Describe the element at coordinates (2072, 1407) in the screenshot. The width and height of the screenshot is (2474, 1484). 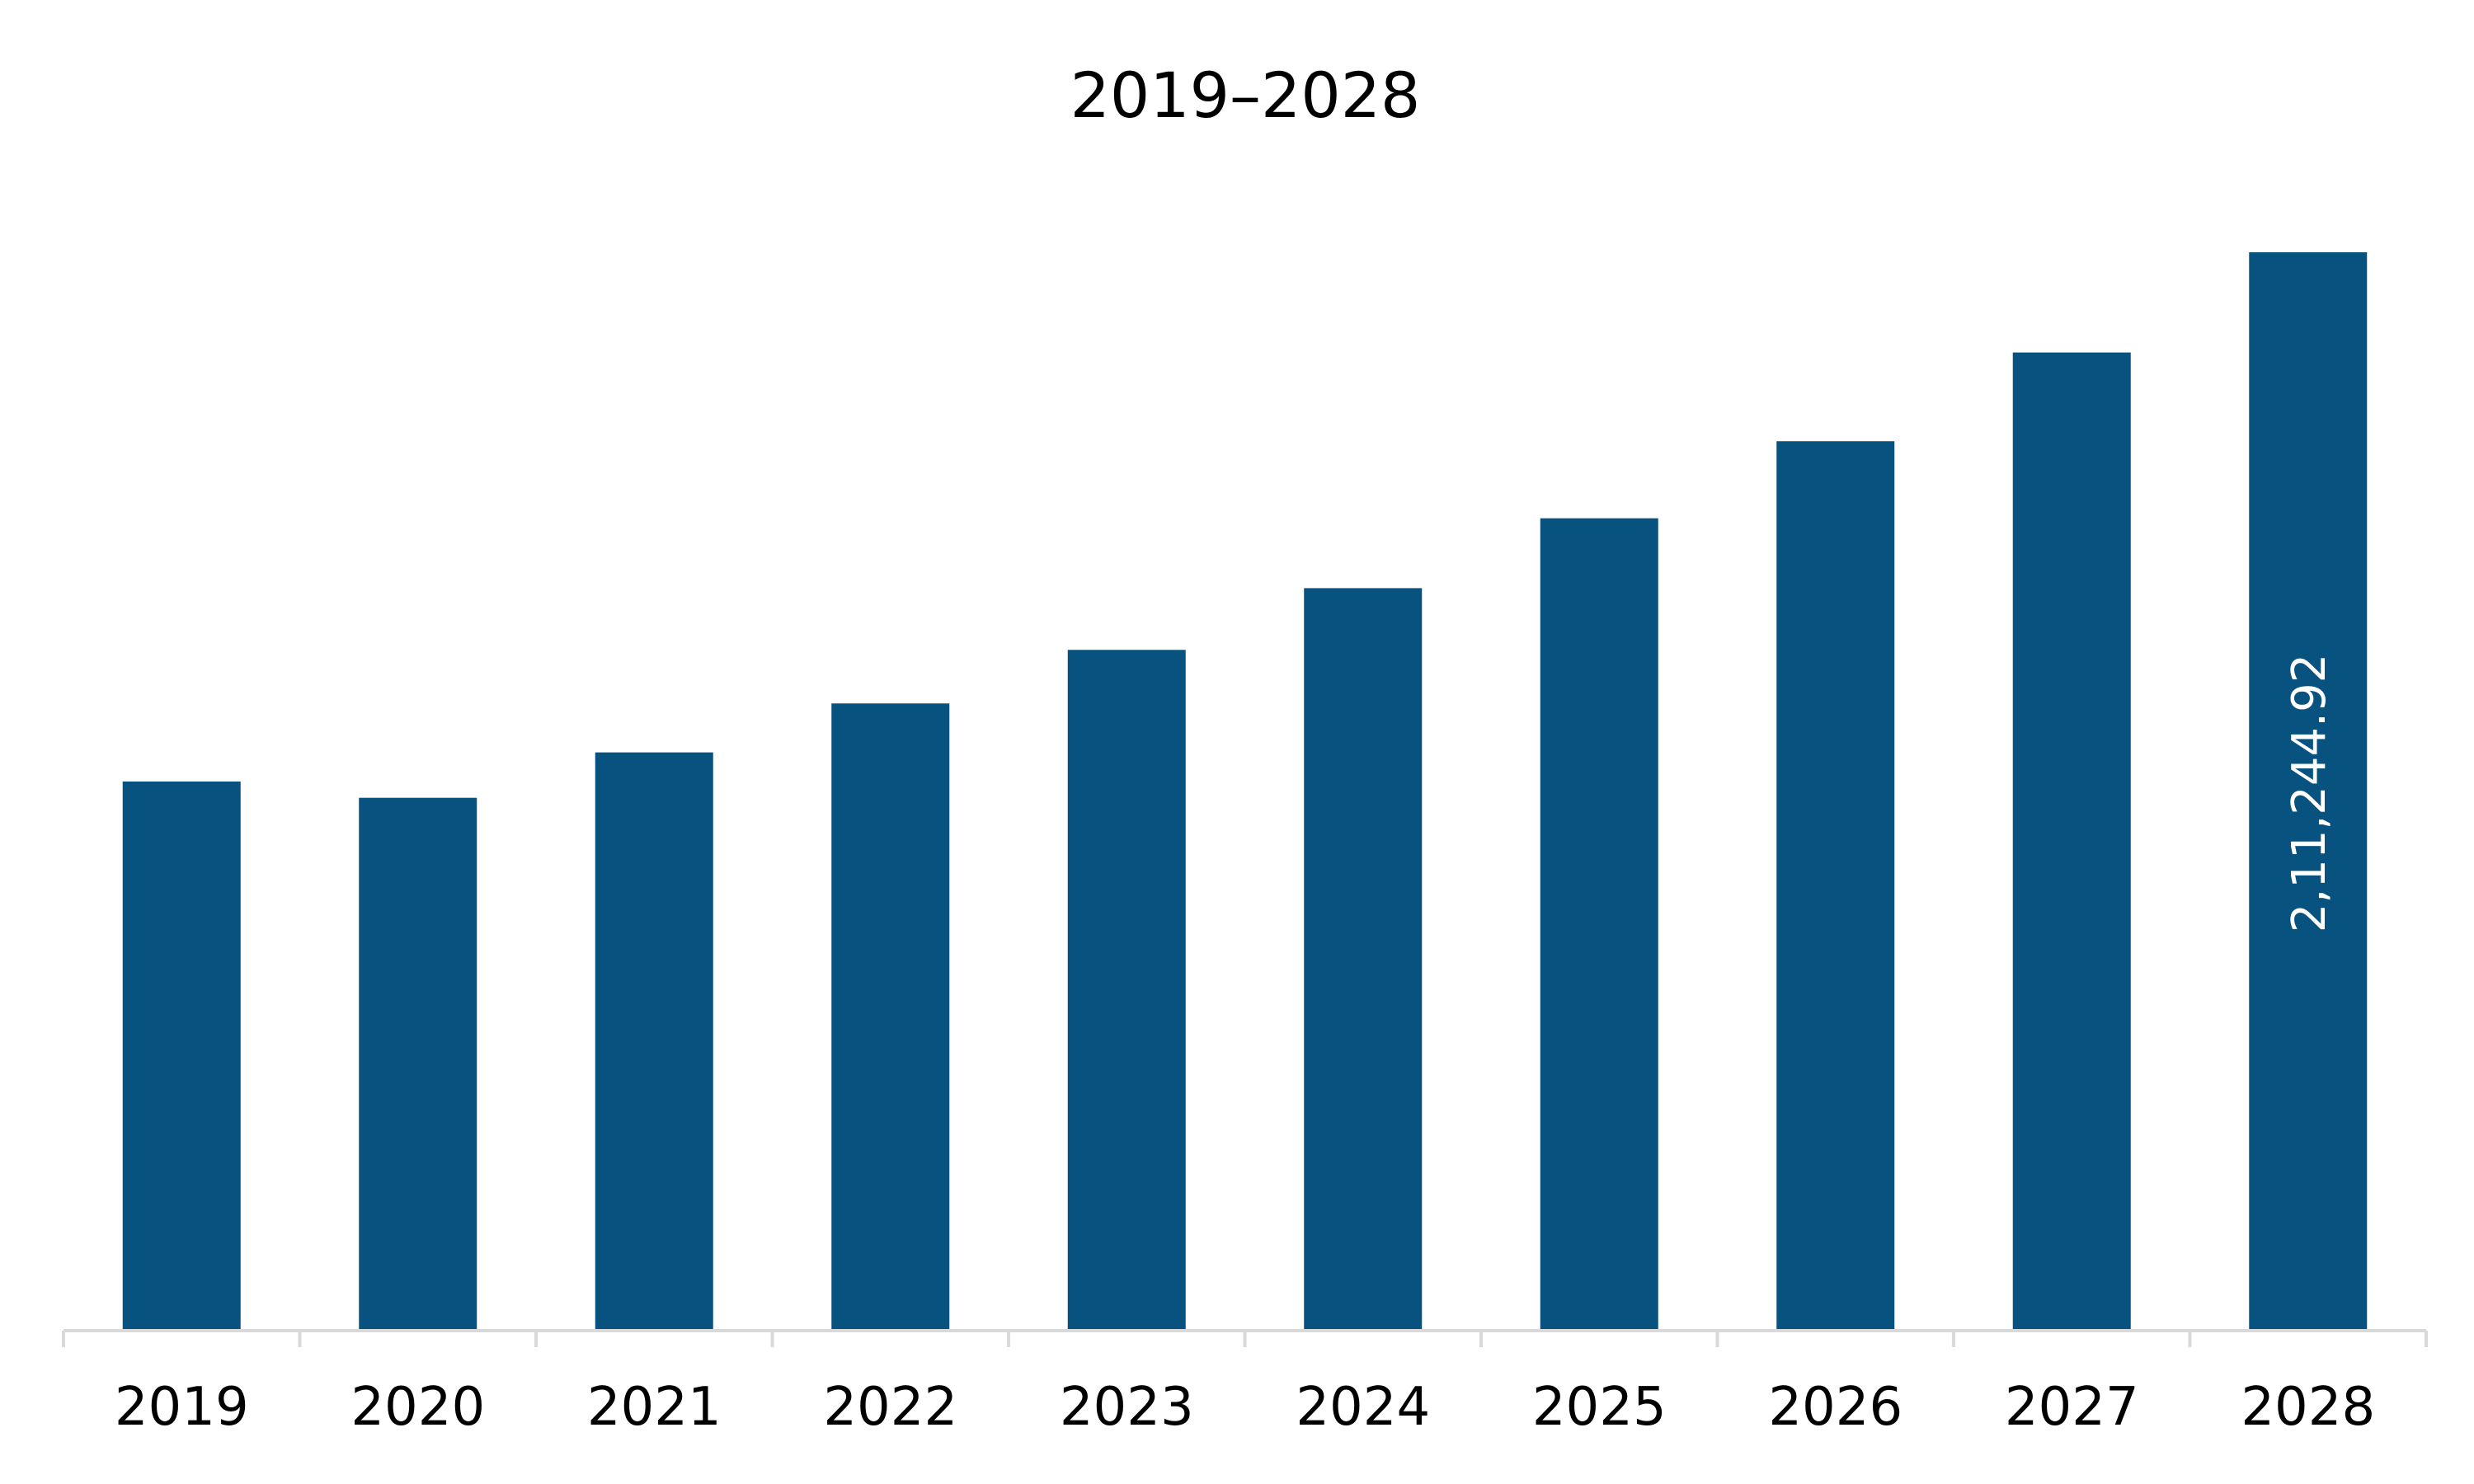
I see `x-tick-label-2027: 2027` at that location.